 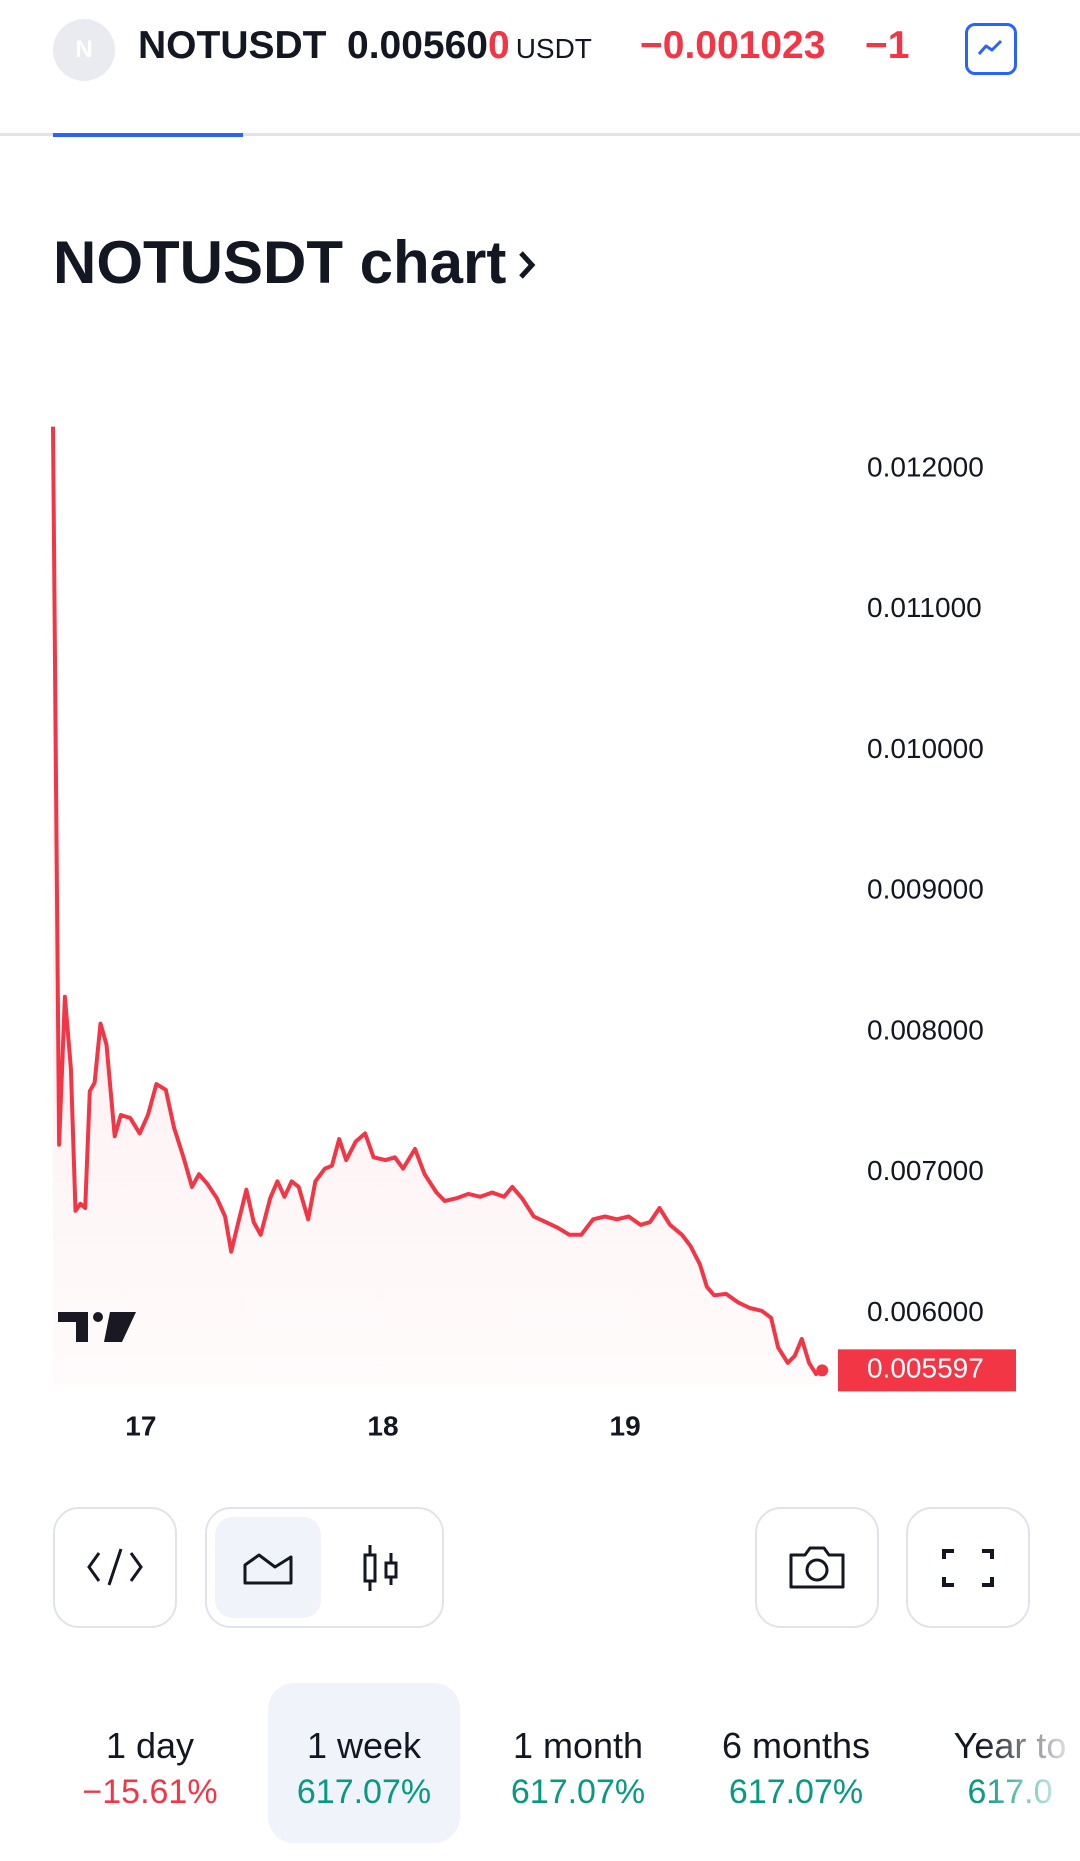 I want to click on fullscreen-icon, so click(x=968, y=1568).